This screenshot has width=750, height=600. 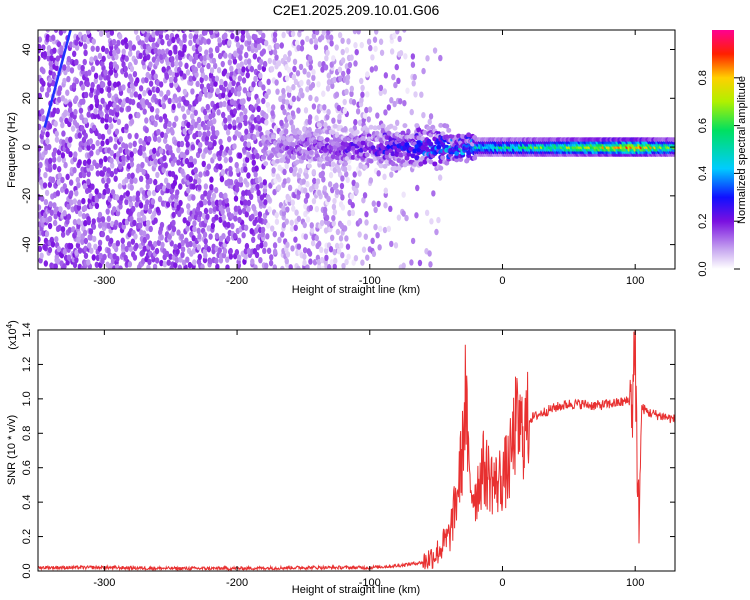 I want to click on x-tick-label: 100, so click(x=635, y=281).